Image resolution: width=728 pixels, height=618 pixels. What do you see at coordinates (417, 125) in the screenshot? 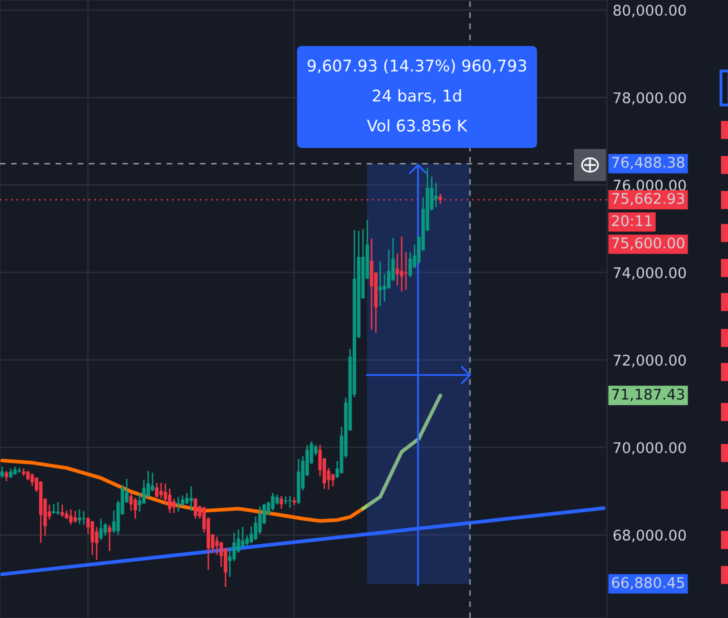
I see `annotation: Vol 63.856 K` at bounding box center [417, 125].